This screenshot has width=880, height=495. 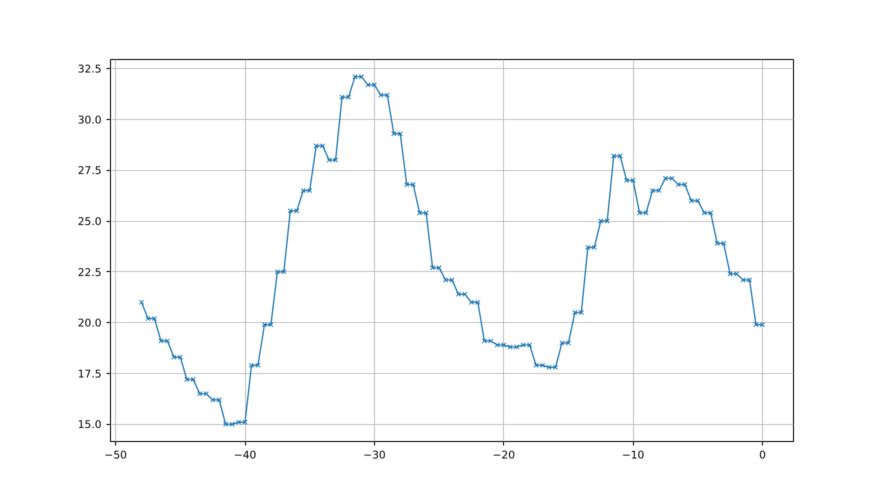 I want to click on y-tick-label: 32.5, so click(x=90, y=69).